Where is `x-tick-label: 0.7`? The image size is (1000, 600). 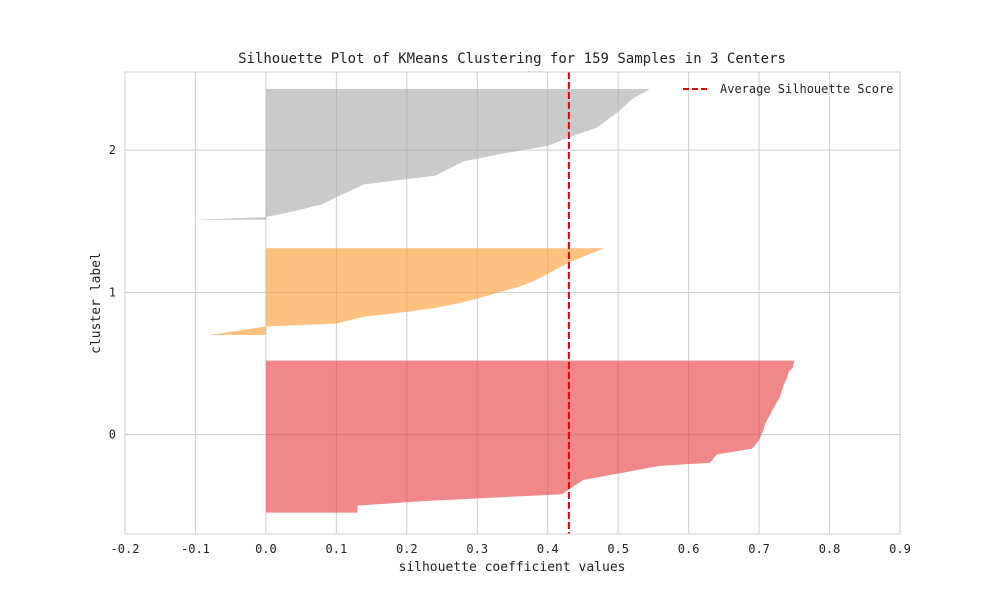 x-tick-label: 0.7 is located at coordinates (759, 549).